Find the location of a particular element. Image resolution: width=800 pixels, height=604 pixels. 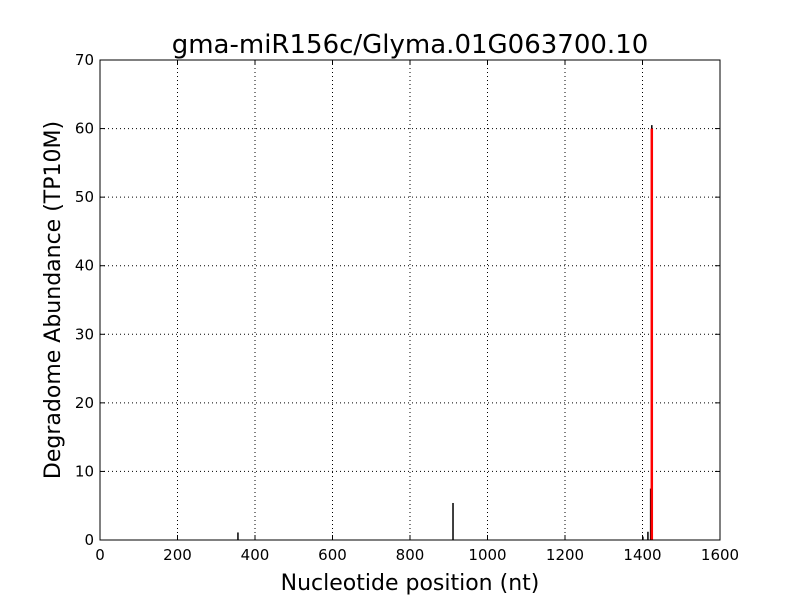

x-tick-label: 800 is located at coordinates (410, 555).